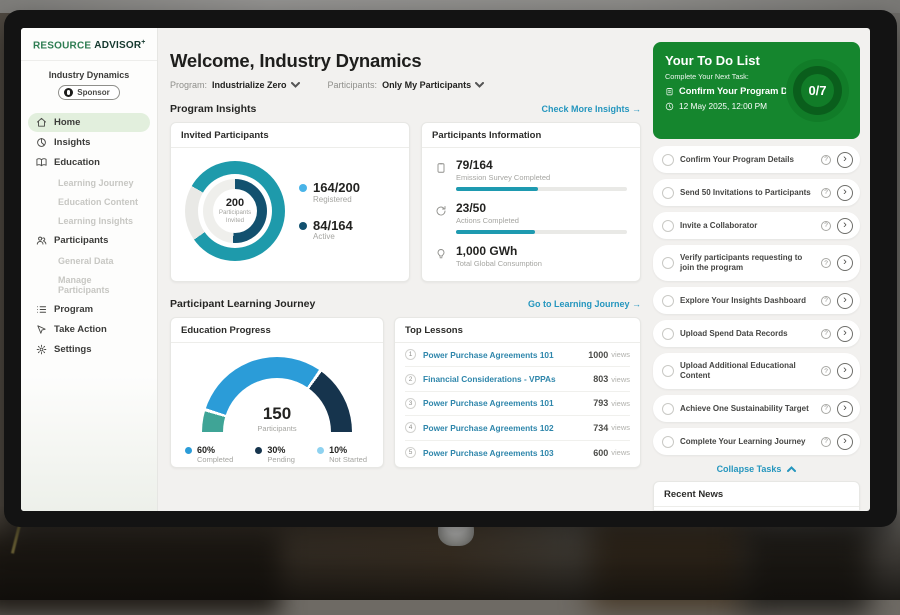  What do you see at coordinates (118, 46) in the screenshot?
I see `brand-logo-secondary: ADVISOR` at bounding box center [118, 46].